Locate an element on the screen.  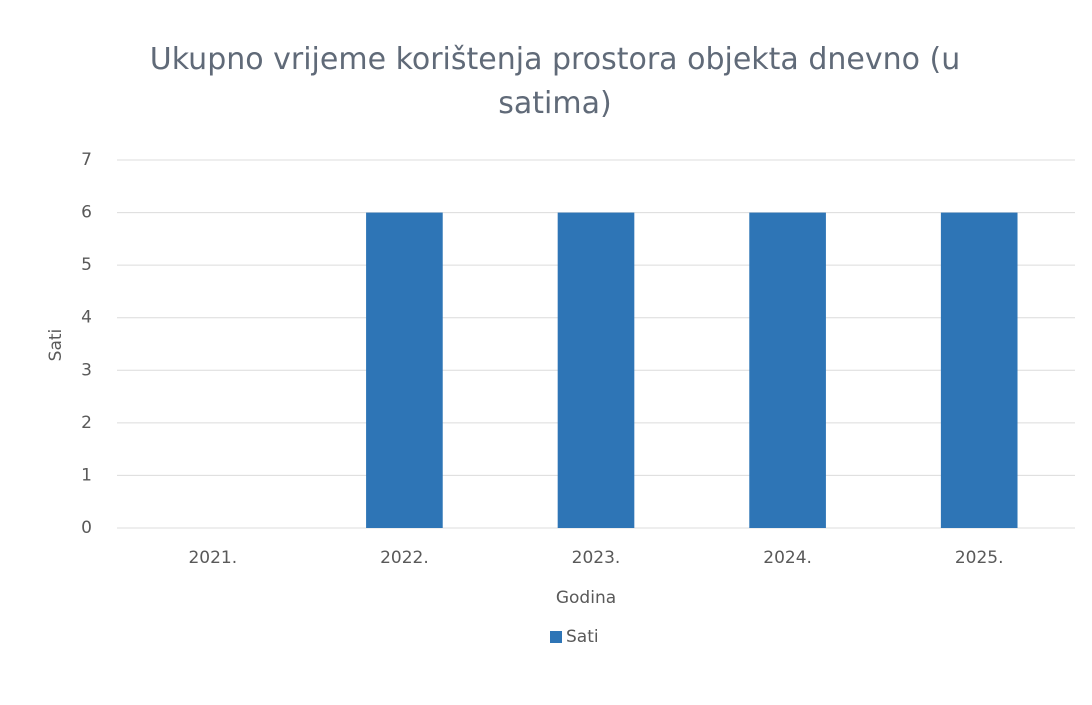
legend-swatch is located at coordinates (556, 637).